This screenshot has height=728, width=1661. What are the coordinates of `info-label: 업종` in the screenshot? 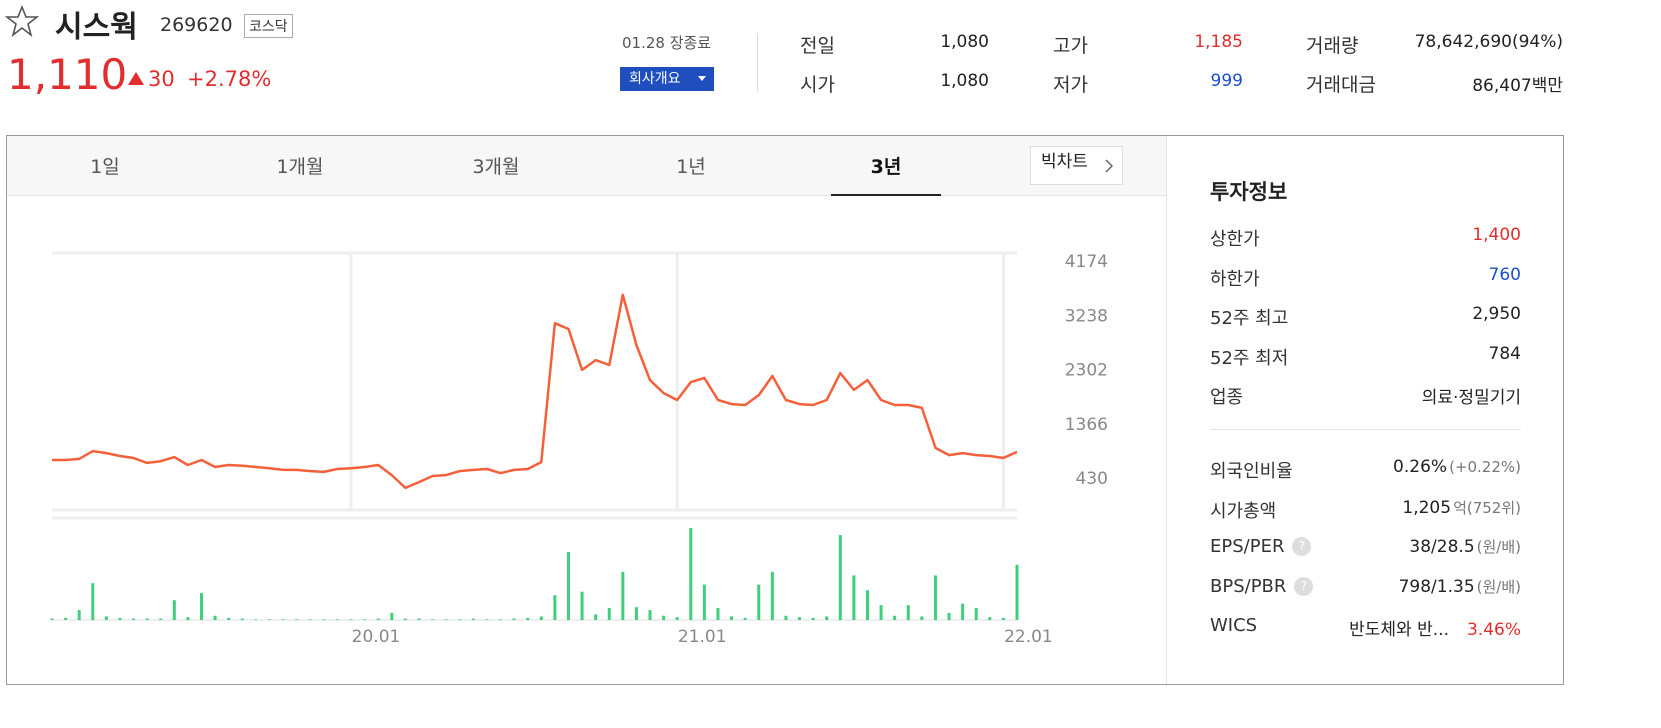 It's located at (1226, 396).